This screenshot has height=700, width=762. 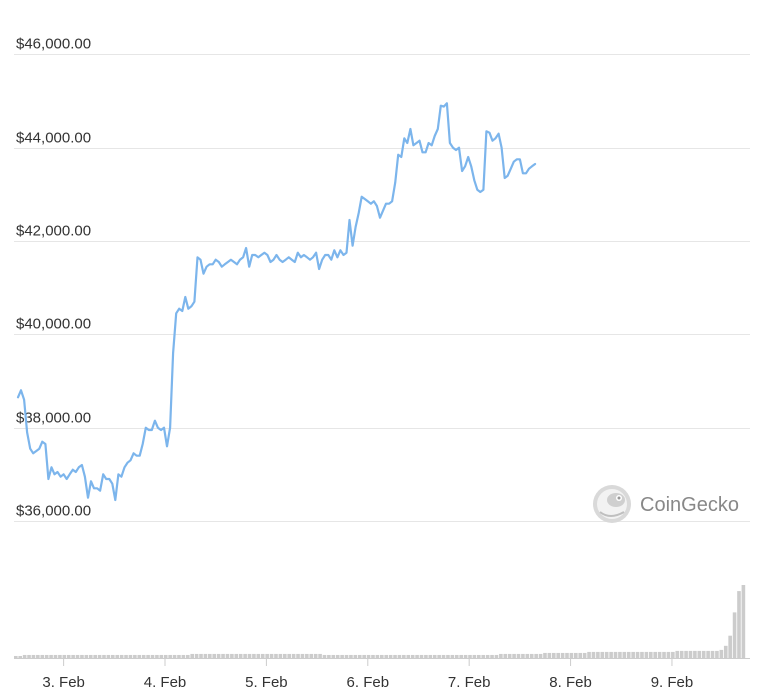 What do you see at coordinates (53, 324) in the screenshot?
I see `y-tick-label: $40,000.00` at bounding box center [53, 324].